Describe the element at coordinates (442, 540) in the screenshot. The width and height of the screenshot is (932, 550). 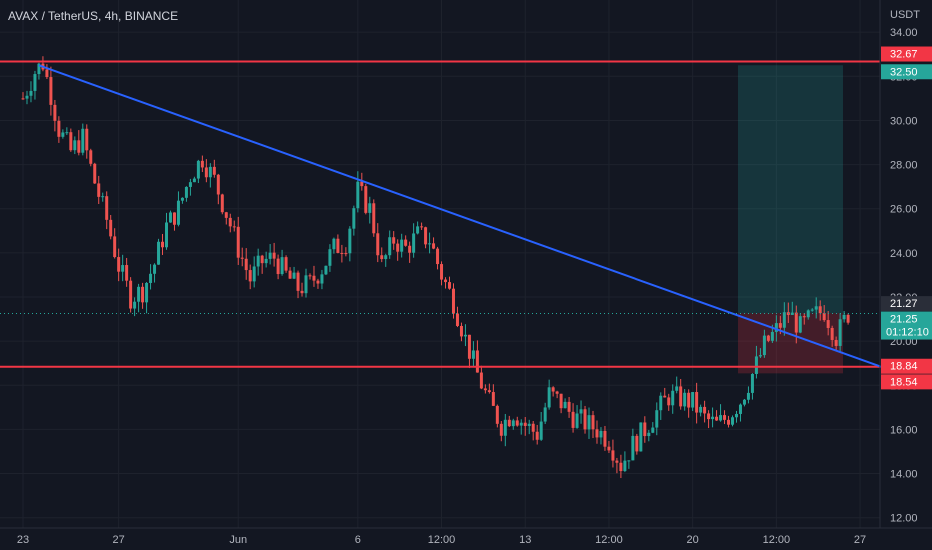
I see `time-tick-label: 12:00` at that location.